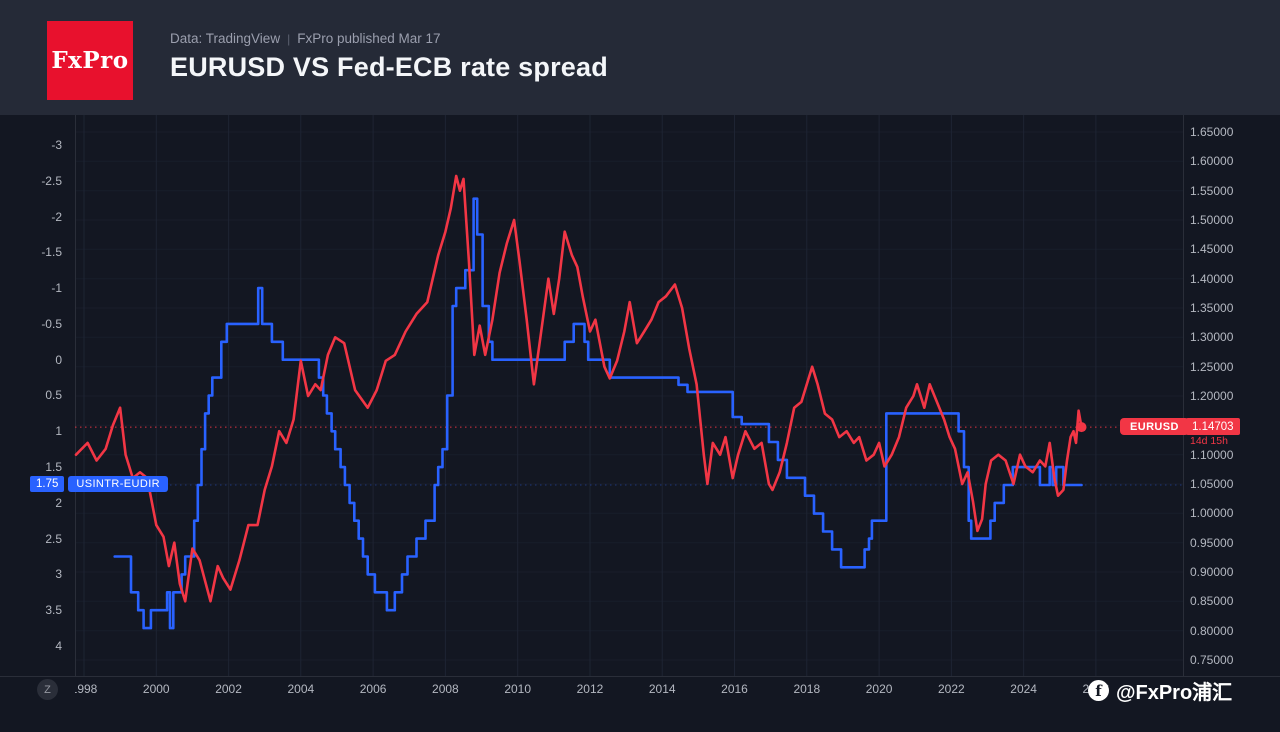  I want to click on spread-last-price-label: 1.75, so click(47, 483).